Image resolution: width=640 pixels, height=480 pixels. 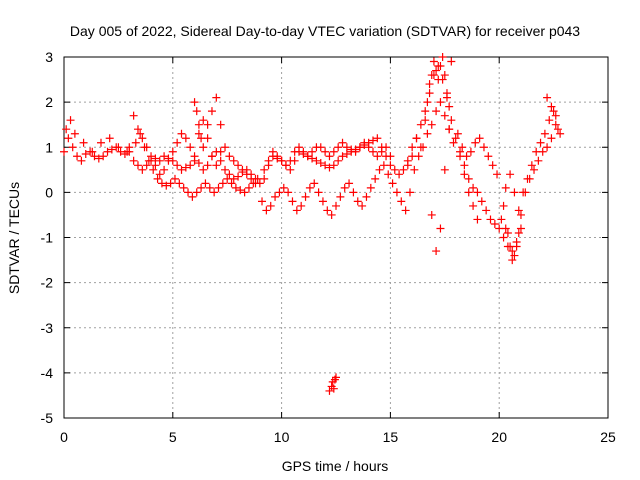 What do you see at coordinates (49, 147) in the screenshot?
I see `y-tick-label: 1` at bounding box center [49, 147].